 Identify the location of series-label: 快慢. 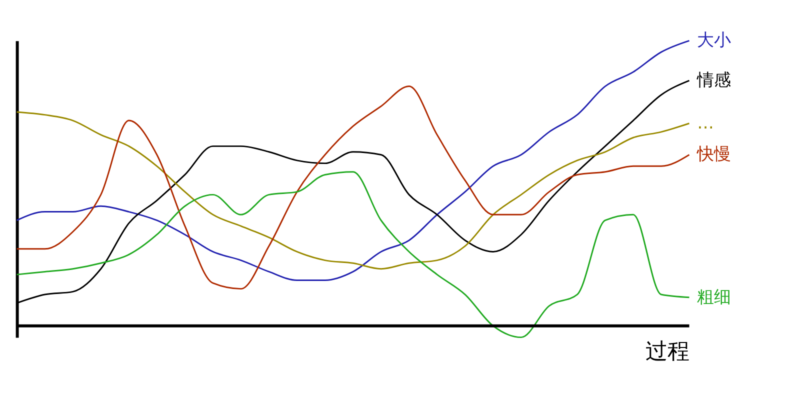
(714, 154).